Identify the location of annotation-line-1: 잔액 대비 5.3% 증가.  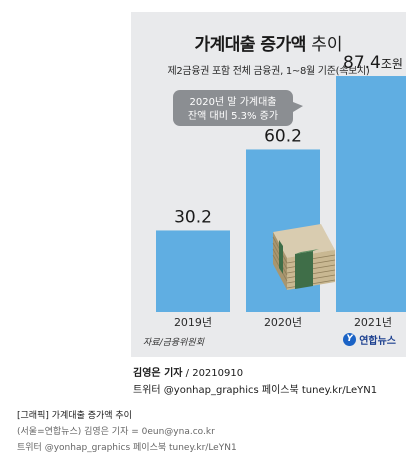
(233, 116).